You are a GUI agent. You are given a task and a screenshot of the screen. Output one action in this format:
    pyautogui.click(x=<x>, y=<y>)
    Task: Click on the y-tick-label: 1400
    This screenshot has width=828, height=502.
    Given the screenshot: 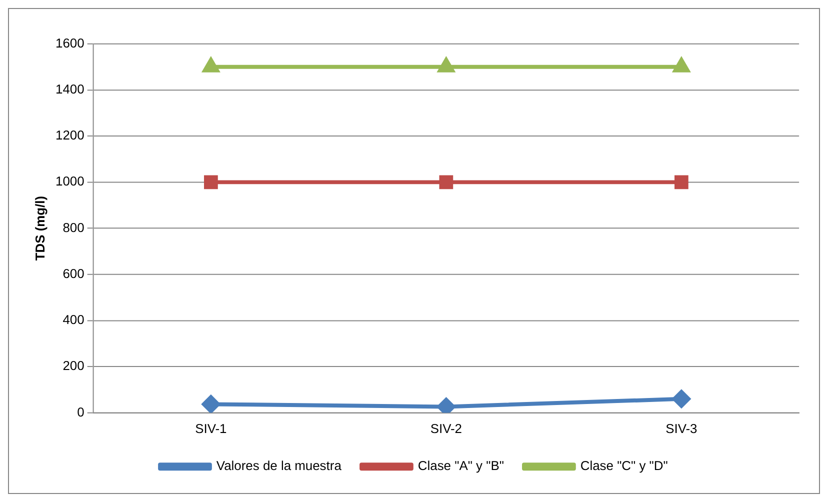 What is the action you would take?
    pyautogui.click(x=70, y=89)
    